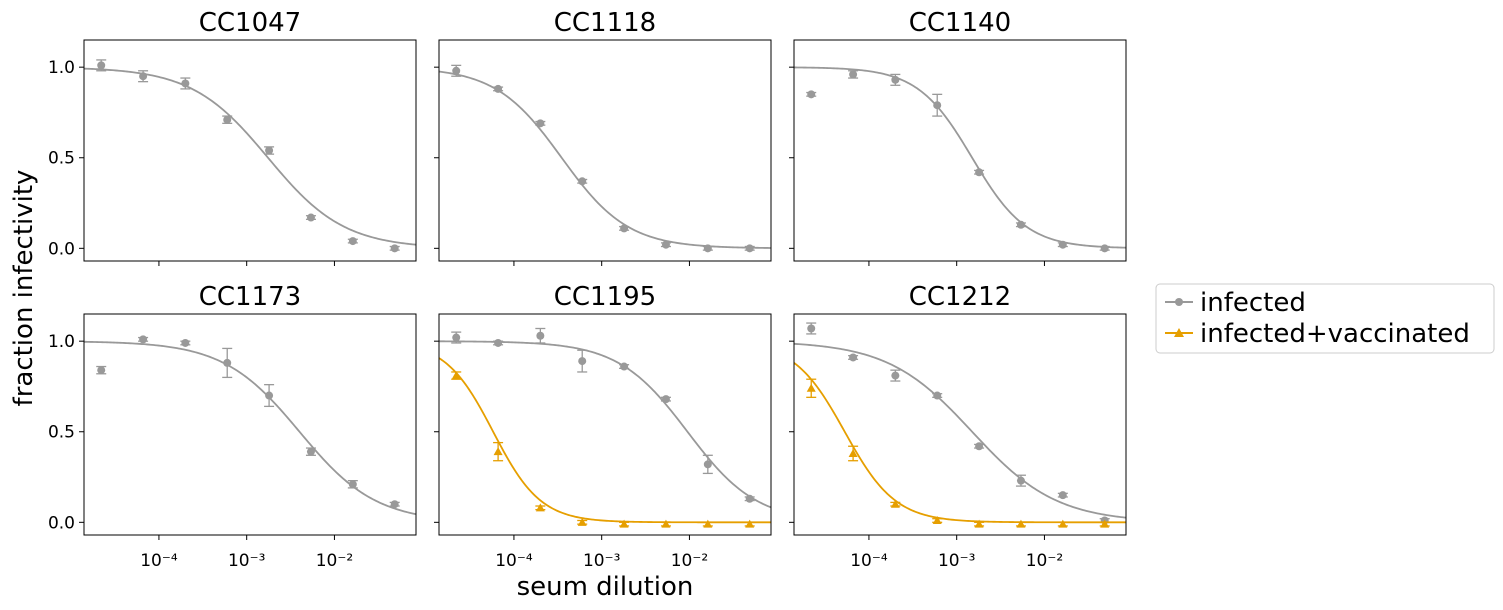 This screenshot has height=610, width=1503. I want to click on panel-cc1140: CC1140, so click(958, 137).